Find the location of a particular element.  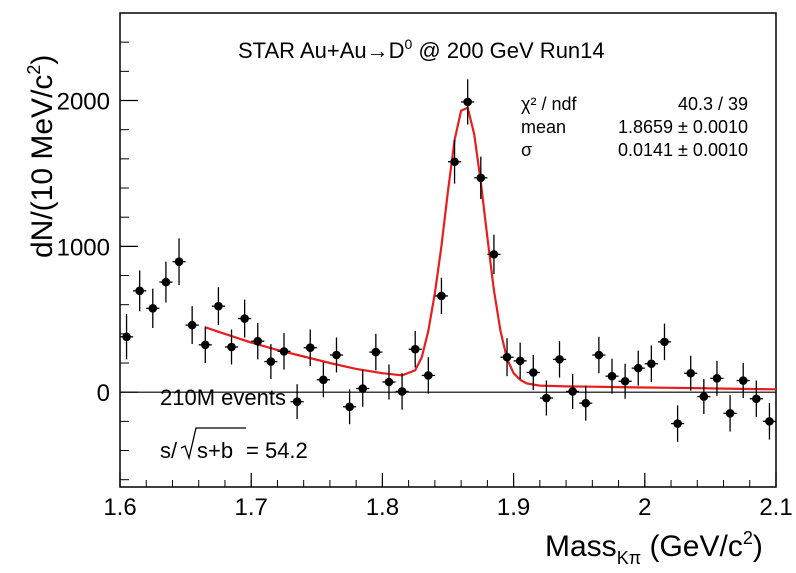

chart-title: STAR Au+Au→D0 @ 200 GeV Run14 is located at coordinates (421, 49).